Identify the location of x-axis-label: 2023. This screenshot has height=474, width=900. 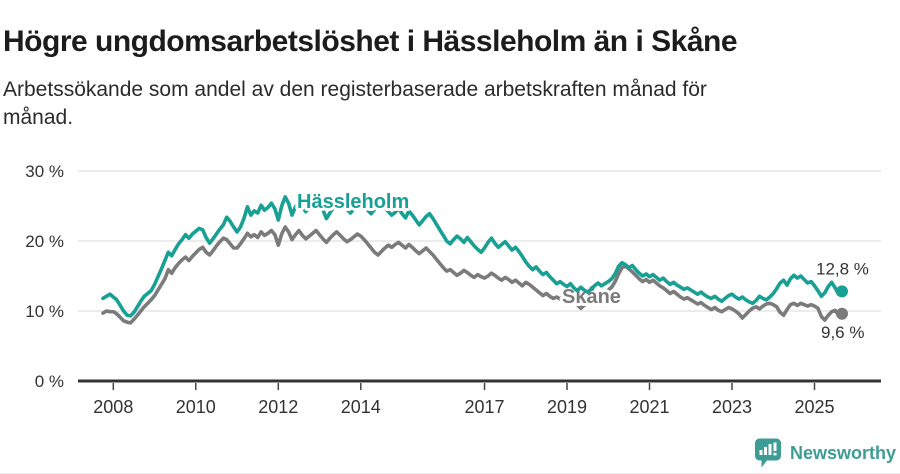
(732, 407).